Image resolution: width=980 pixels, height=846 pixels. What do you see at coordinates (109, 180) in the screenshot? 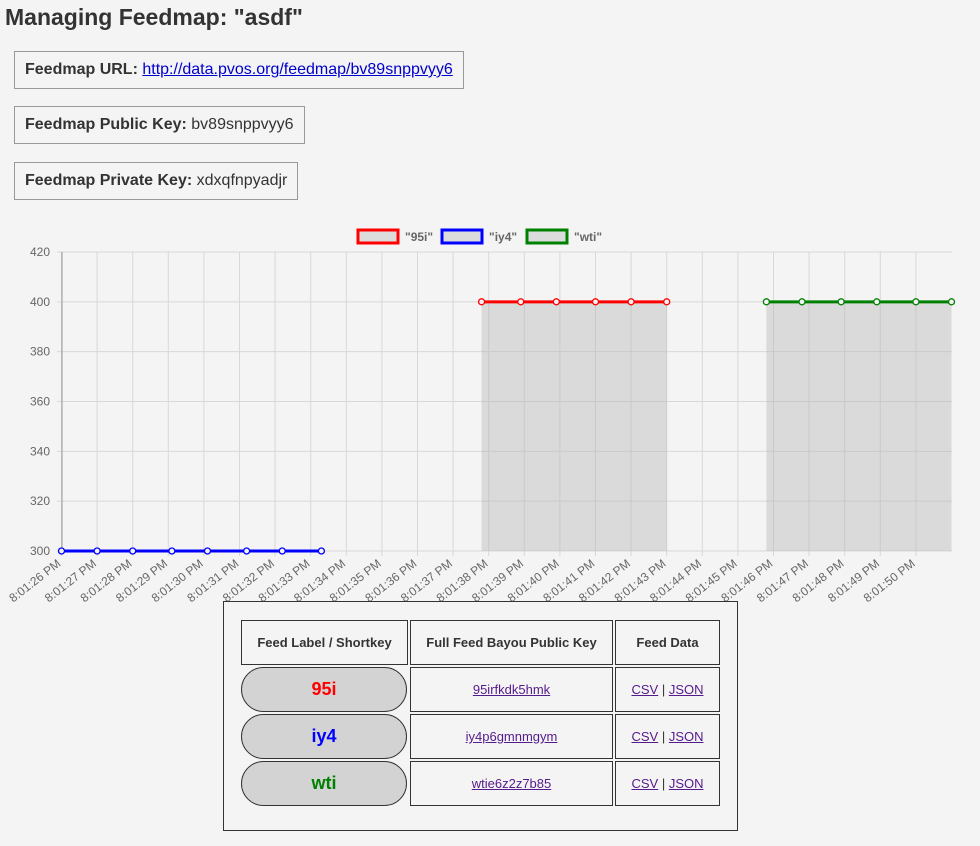
I see `feedmap-private-key-label: Feedmap Private Key:` at bounding box center [109, 180].